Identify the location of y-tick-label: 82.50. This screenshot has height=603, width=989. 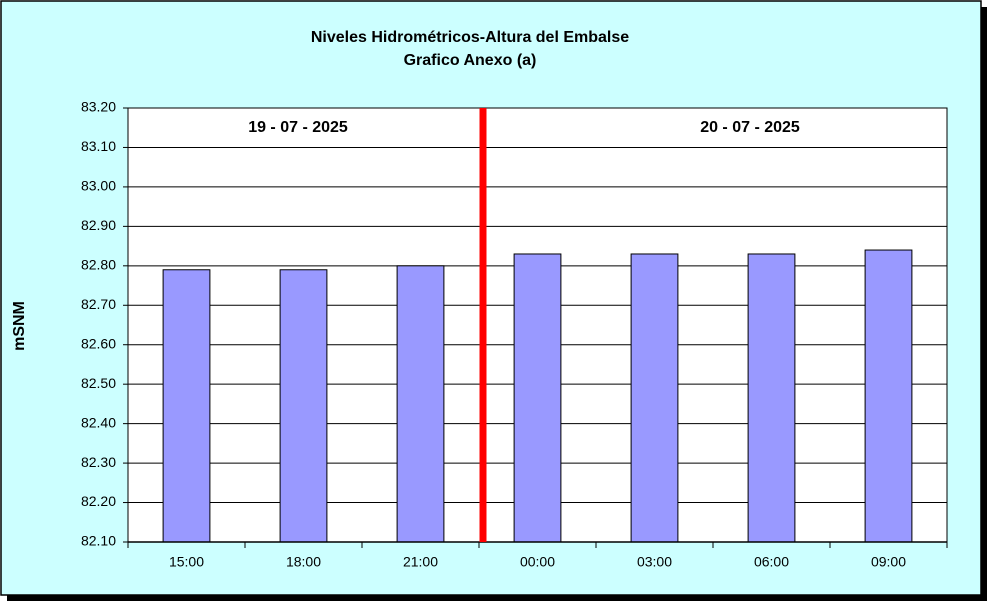
(98, 383).